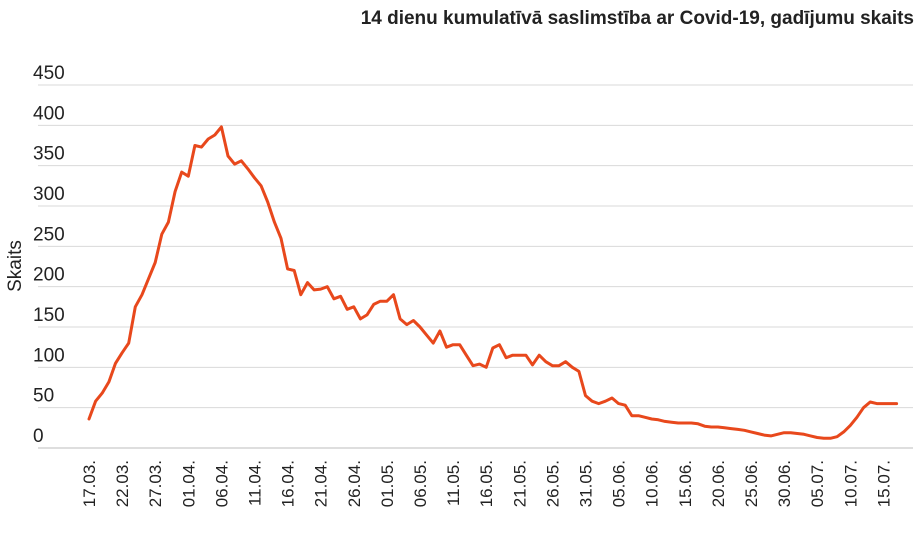 This screenshot has height=535, width=918. I want to click on y-tick-label-450: 450, so click(49, 73).